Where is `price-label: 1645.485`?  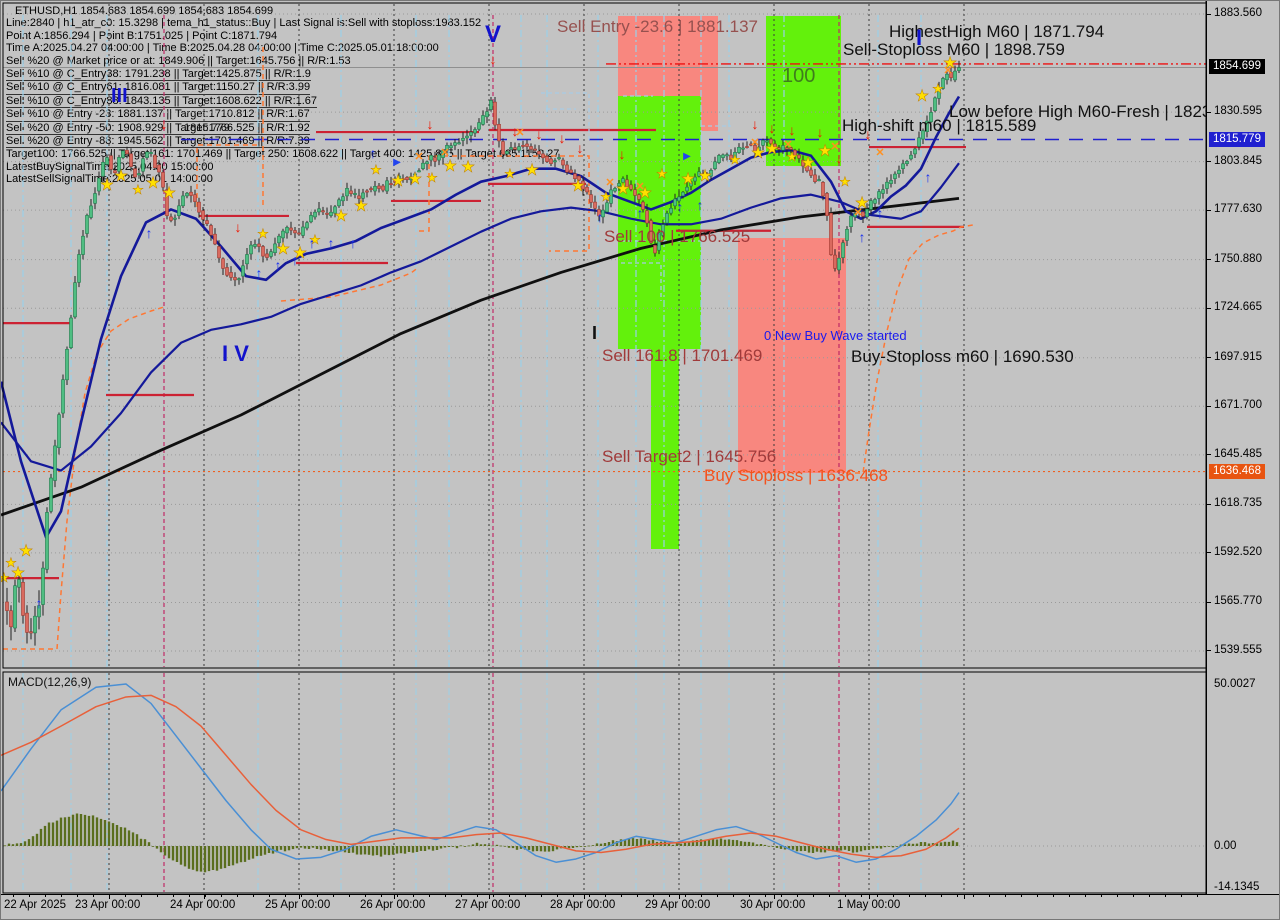
price-label: 1645.485 is located at coordinates (1238, 453).